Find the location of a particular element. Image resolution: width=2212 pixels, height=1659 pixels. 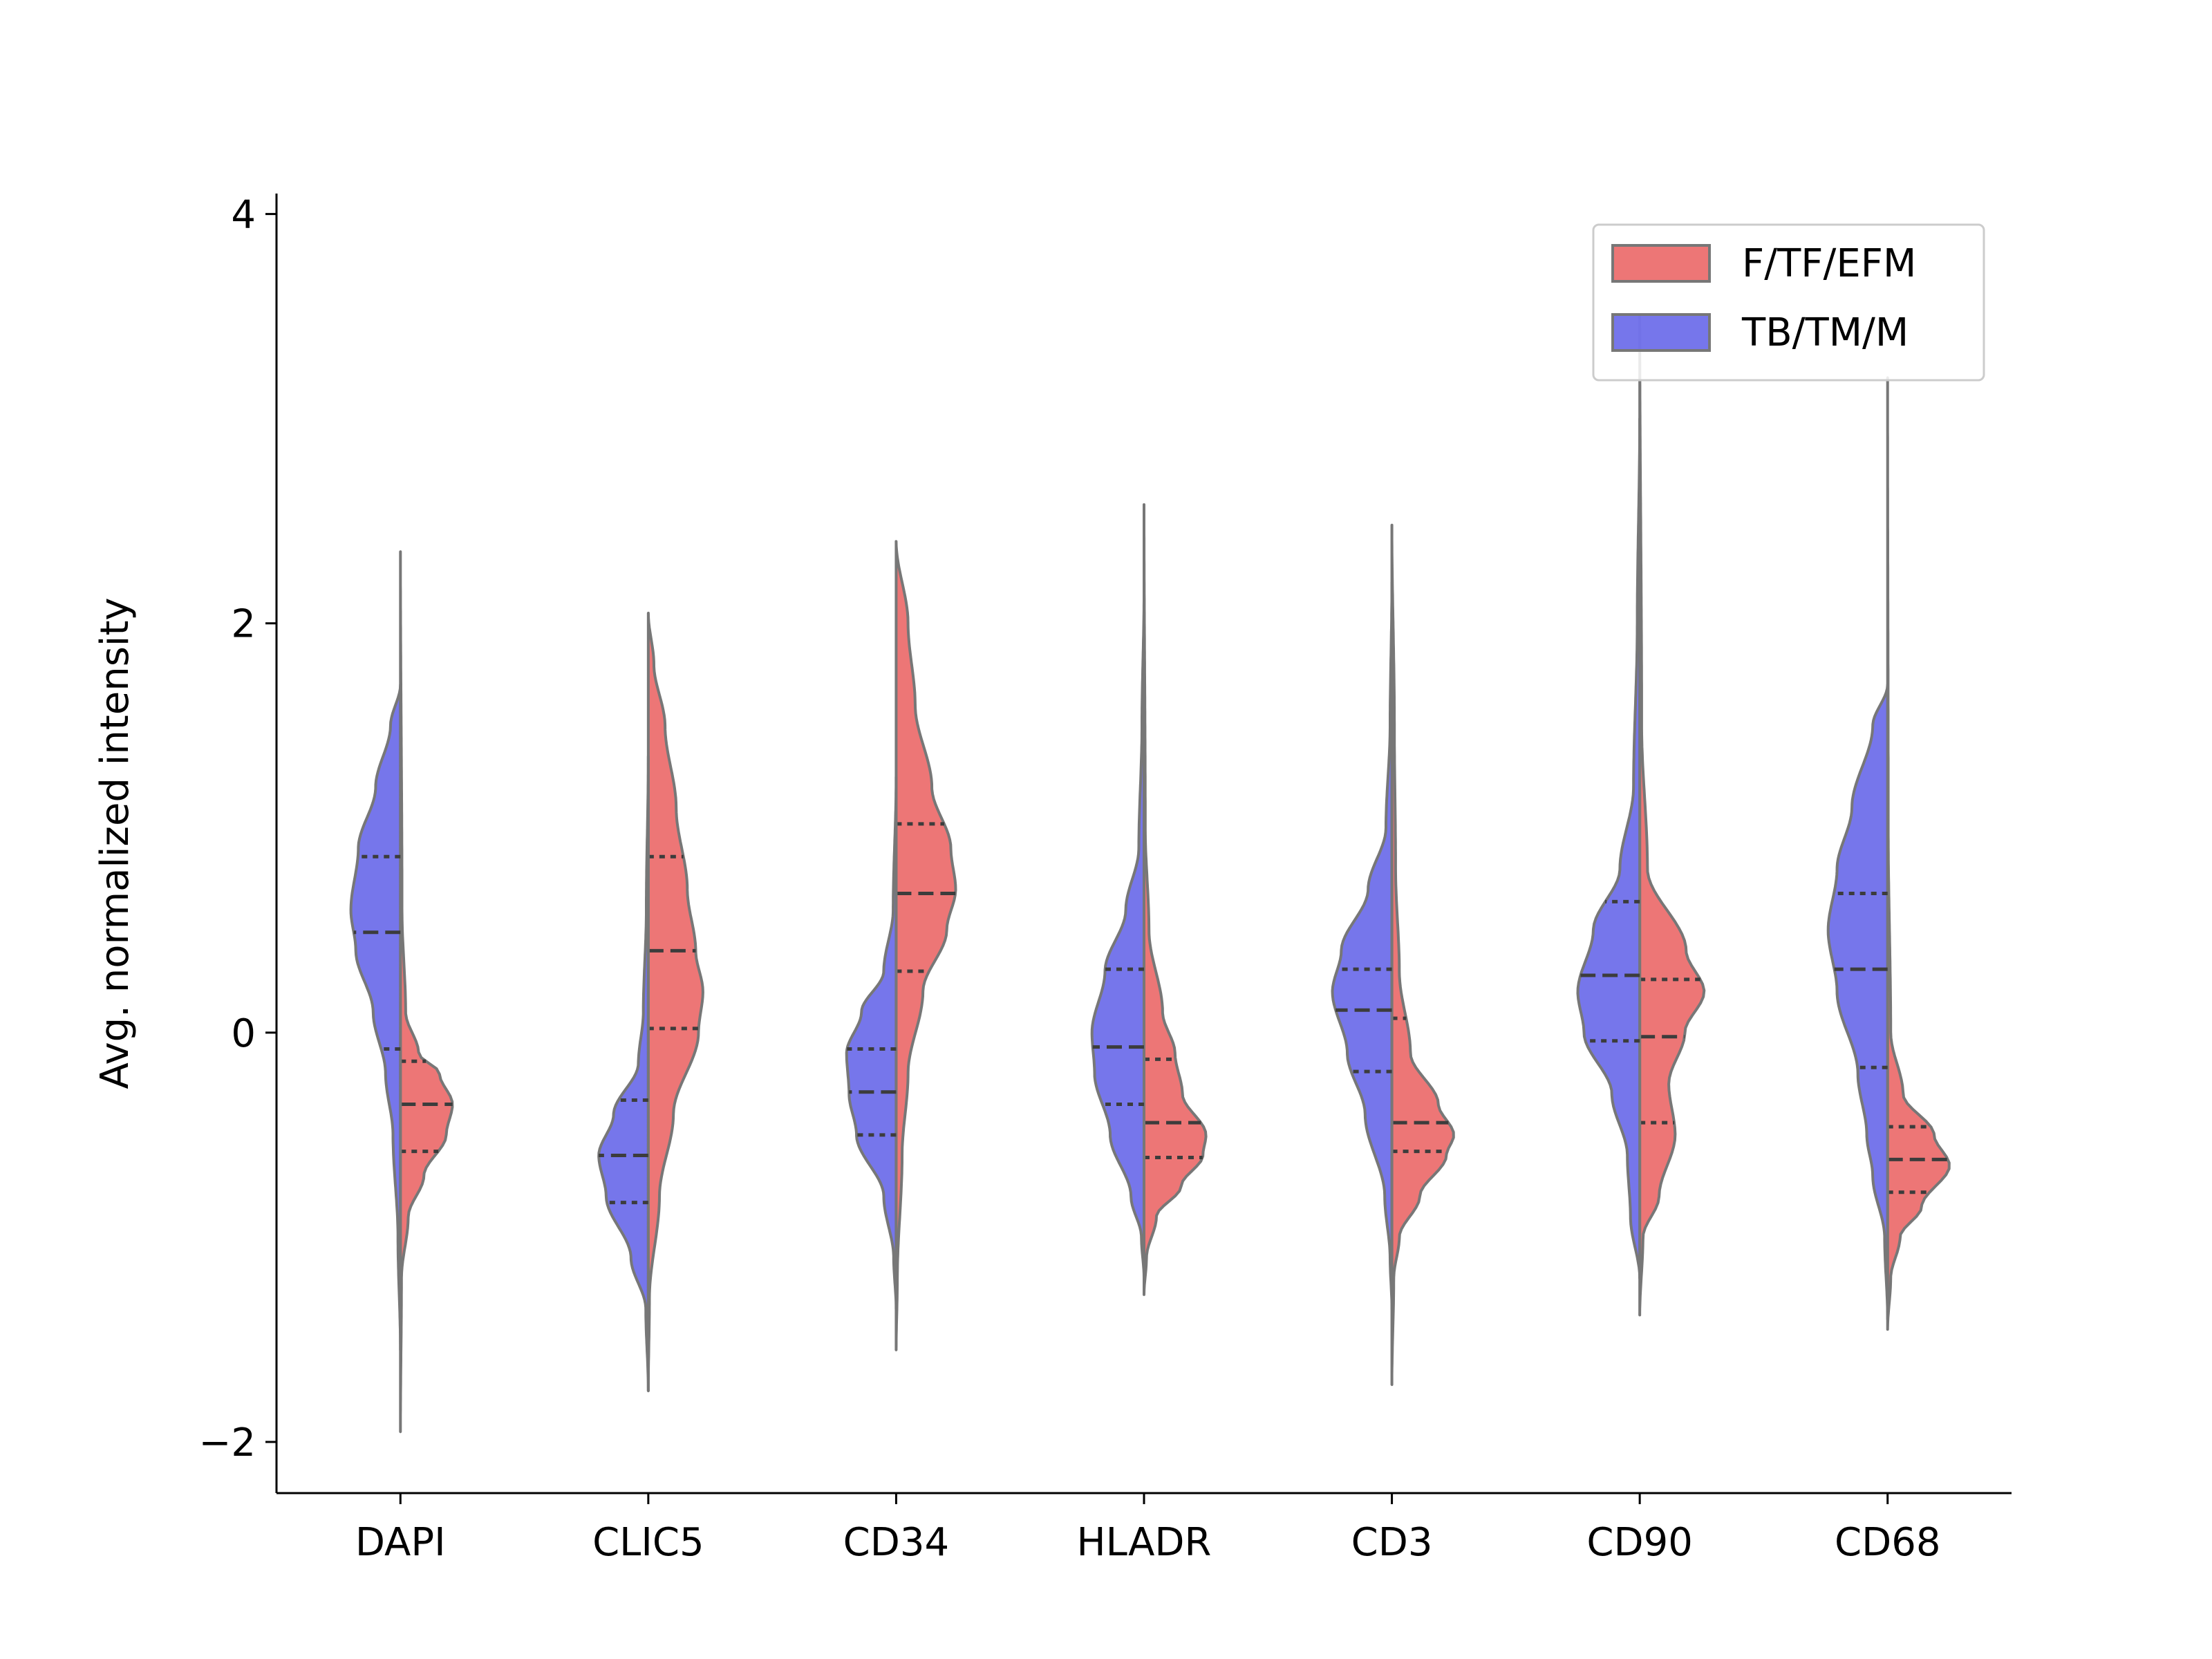

y-tick-label: −2 is located at coordinates (227, 1443).